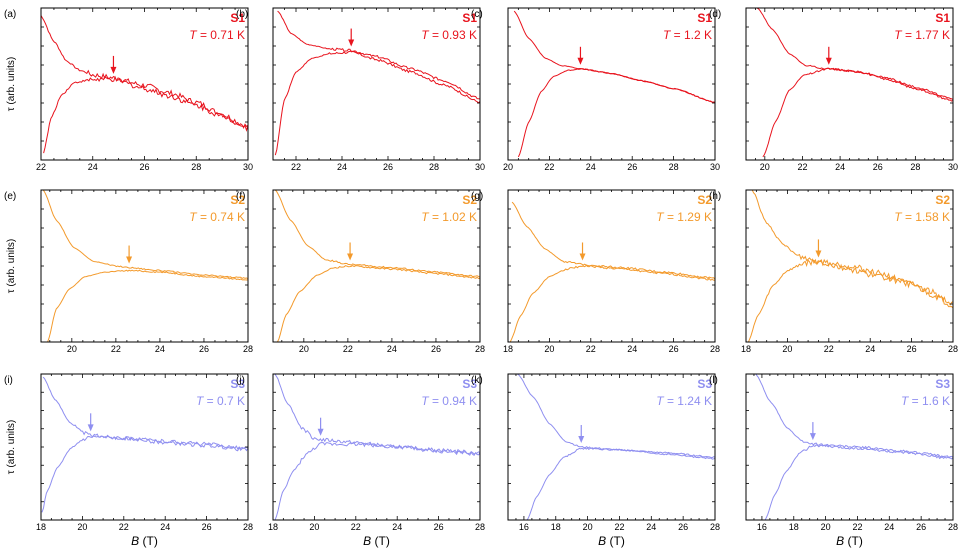  Describe the element at coordinates (453, 217) in the screenshot. I see `temperature-value: = 1.02 K` at that location.